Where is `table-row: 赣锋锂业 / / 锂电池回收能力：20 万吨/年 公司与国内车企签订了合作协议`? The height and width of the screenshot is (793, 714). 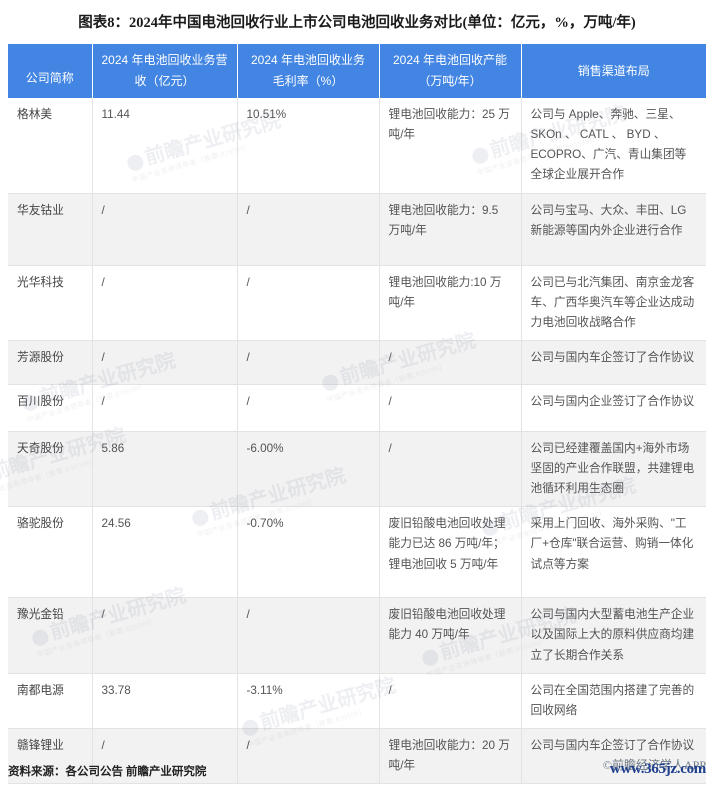 table-row: 赣锋锂业 / / 锂电池回收能力：20 万吨/年 公司与国内车企签订了合作协议 is located at coordinates (357, 756).